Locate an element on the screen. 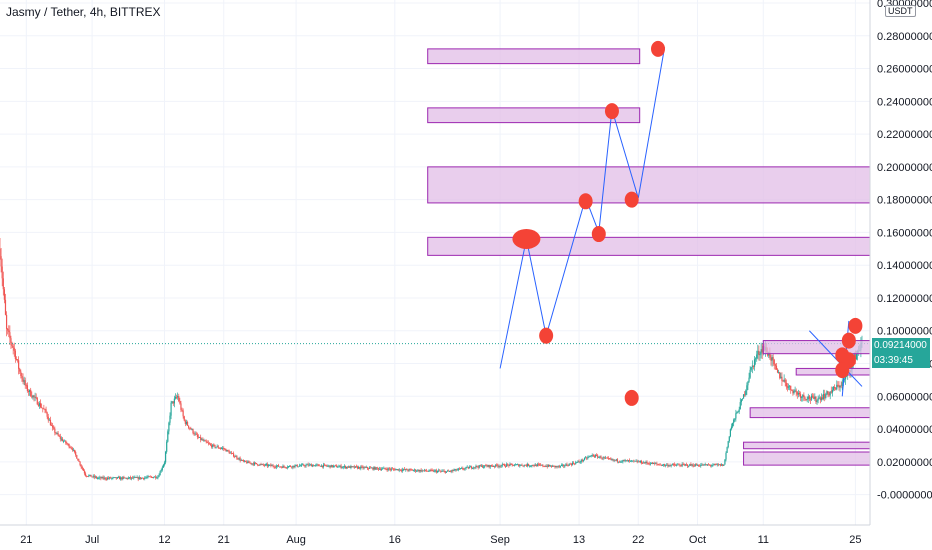 The image size is (932, 550). last-price-tag: 0.09214000 is located at coordinates (901, 345).